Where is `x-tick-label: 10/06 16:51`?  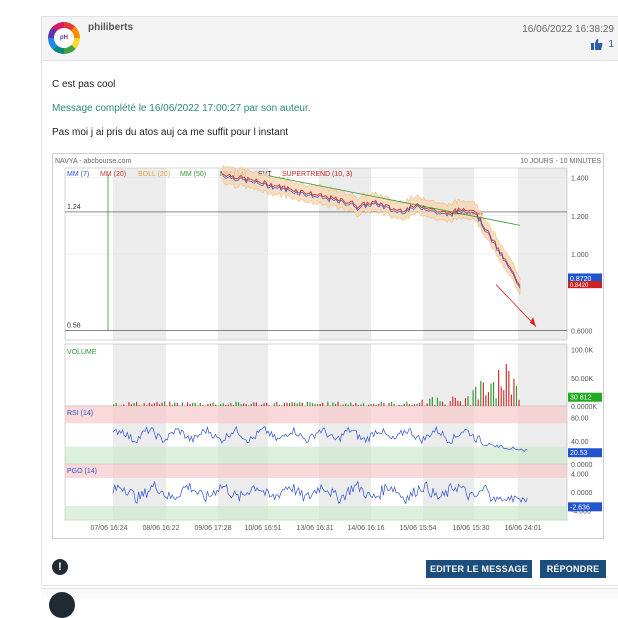 x-tick-label: 10/06 16:51 is located at coordinates (263, 528).